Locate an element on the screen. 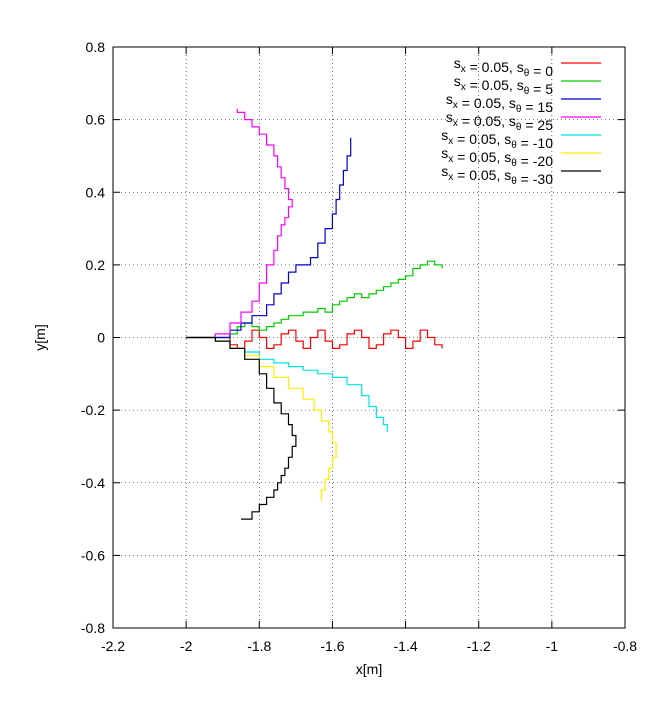 The image size is (665, 709). legend-entry-7: sx = 0.05, sθ = -30 is located at coordinates (521, 175).